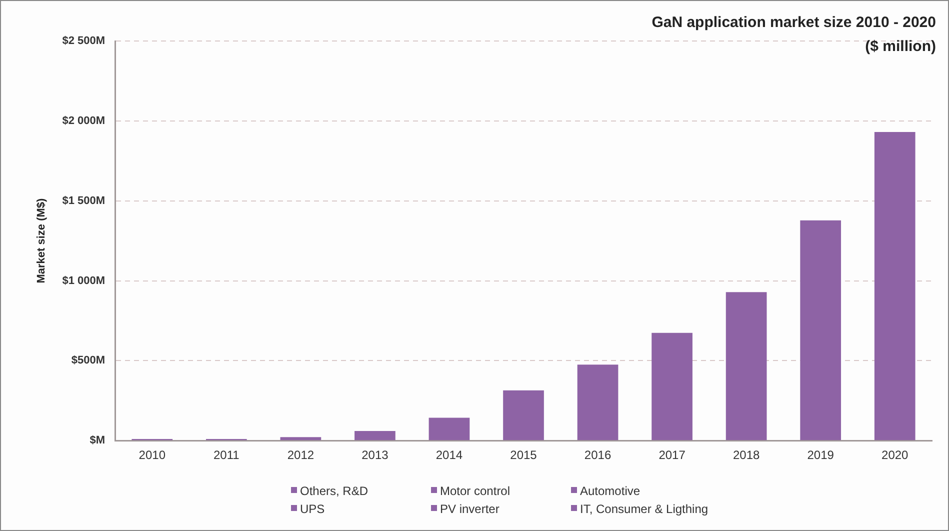  I want to click on x-tick-label: 2020, so click(895, 455).